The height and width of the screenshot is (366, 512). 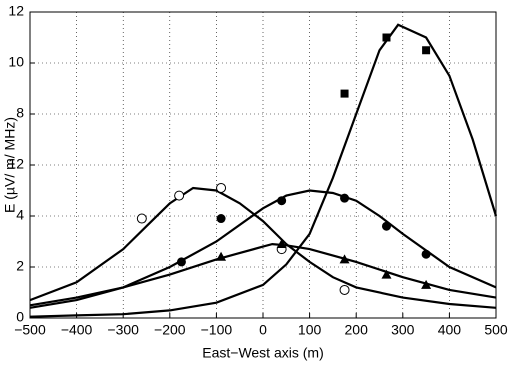 I want to click on x-tick-label: 100, so click(x=310, y=330).